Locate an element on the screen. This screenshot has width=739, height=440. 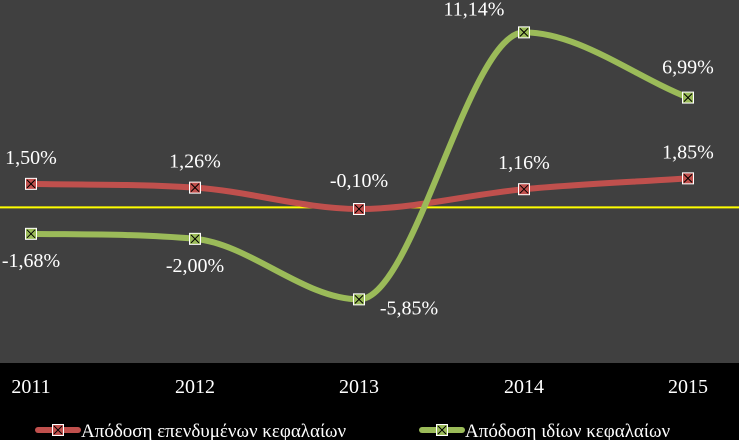
data-point-2-2013-cross is located at coordinates (359, 299).